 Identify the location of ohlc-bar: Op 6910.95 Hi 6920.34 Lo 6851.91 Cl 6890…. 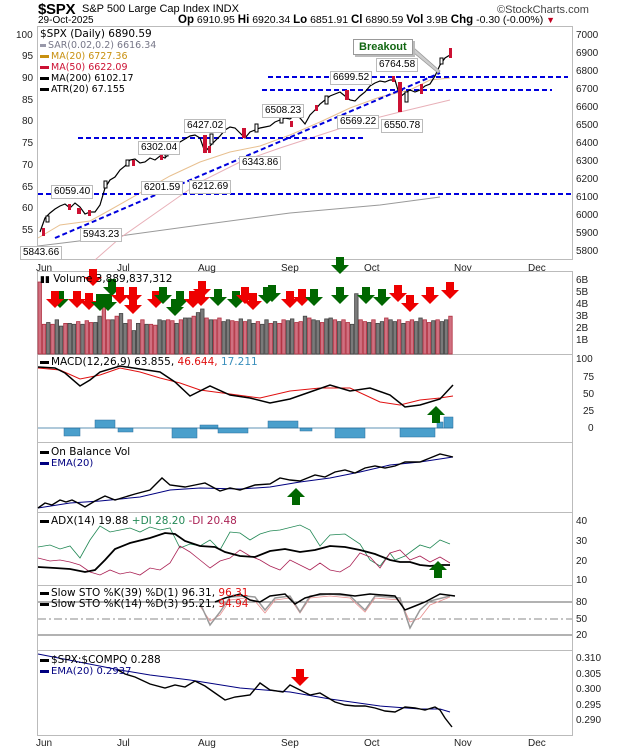
(366, 20).